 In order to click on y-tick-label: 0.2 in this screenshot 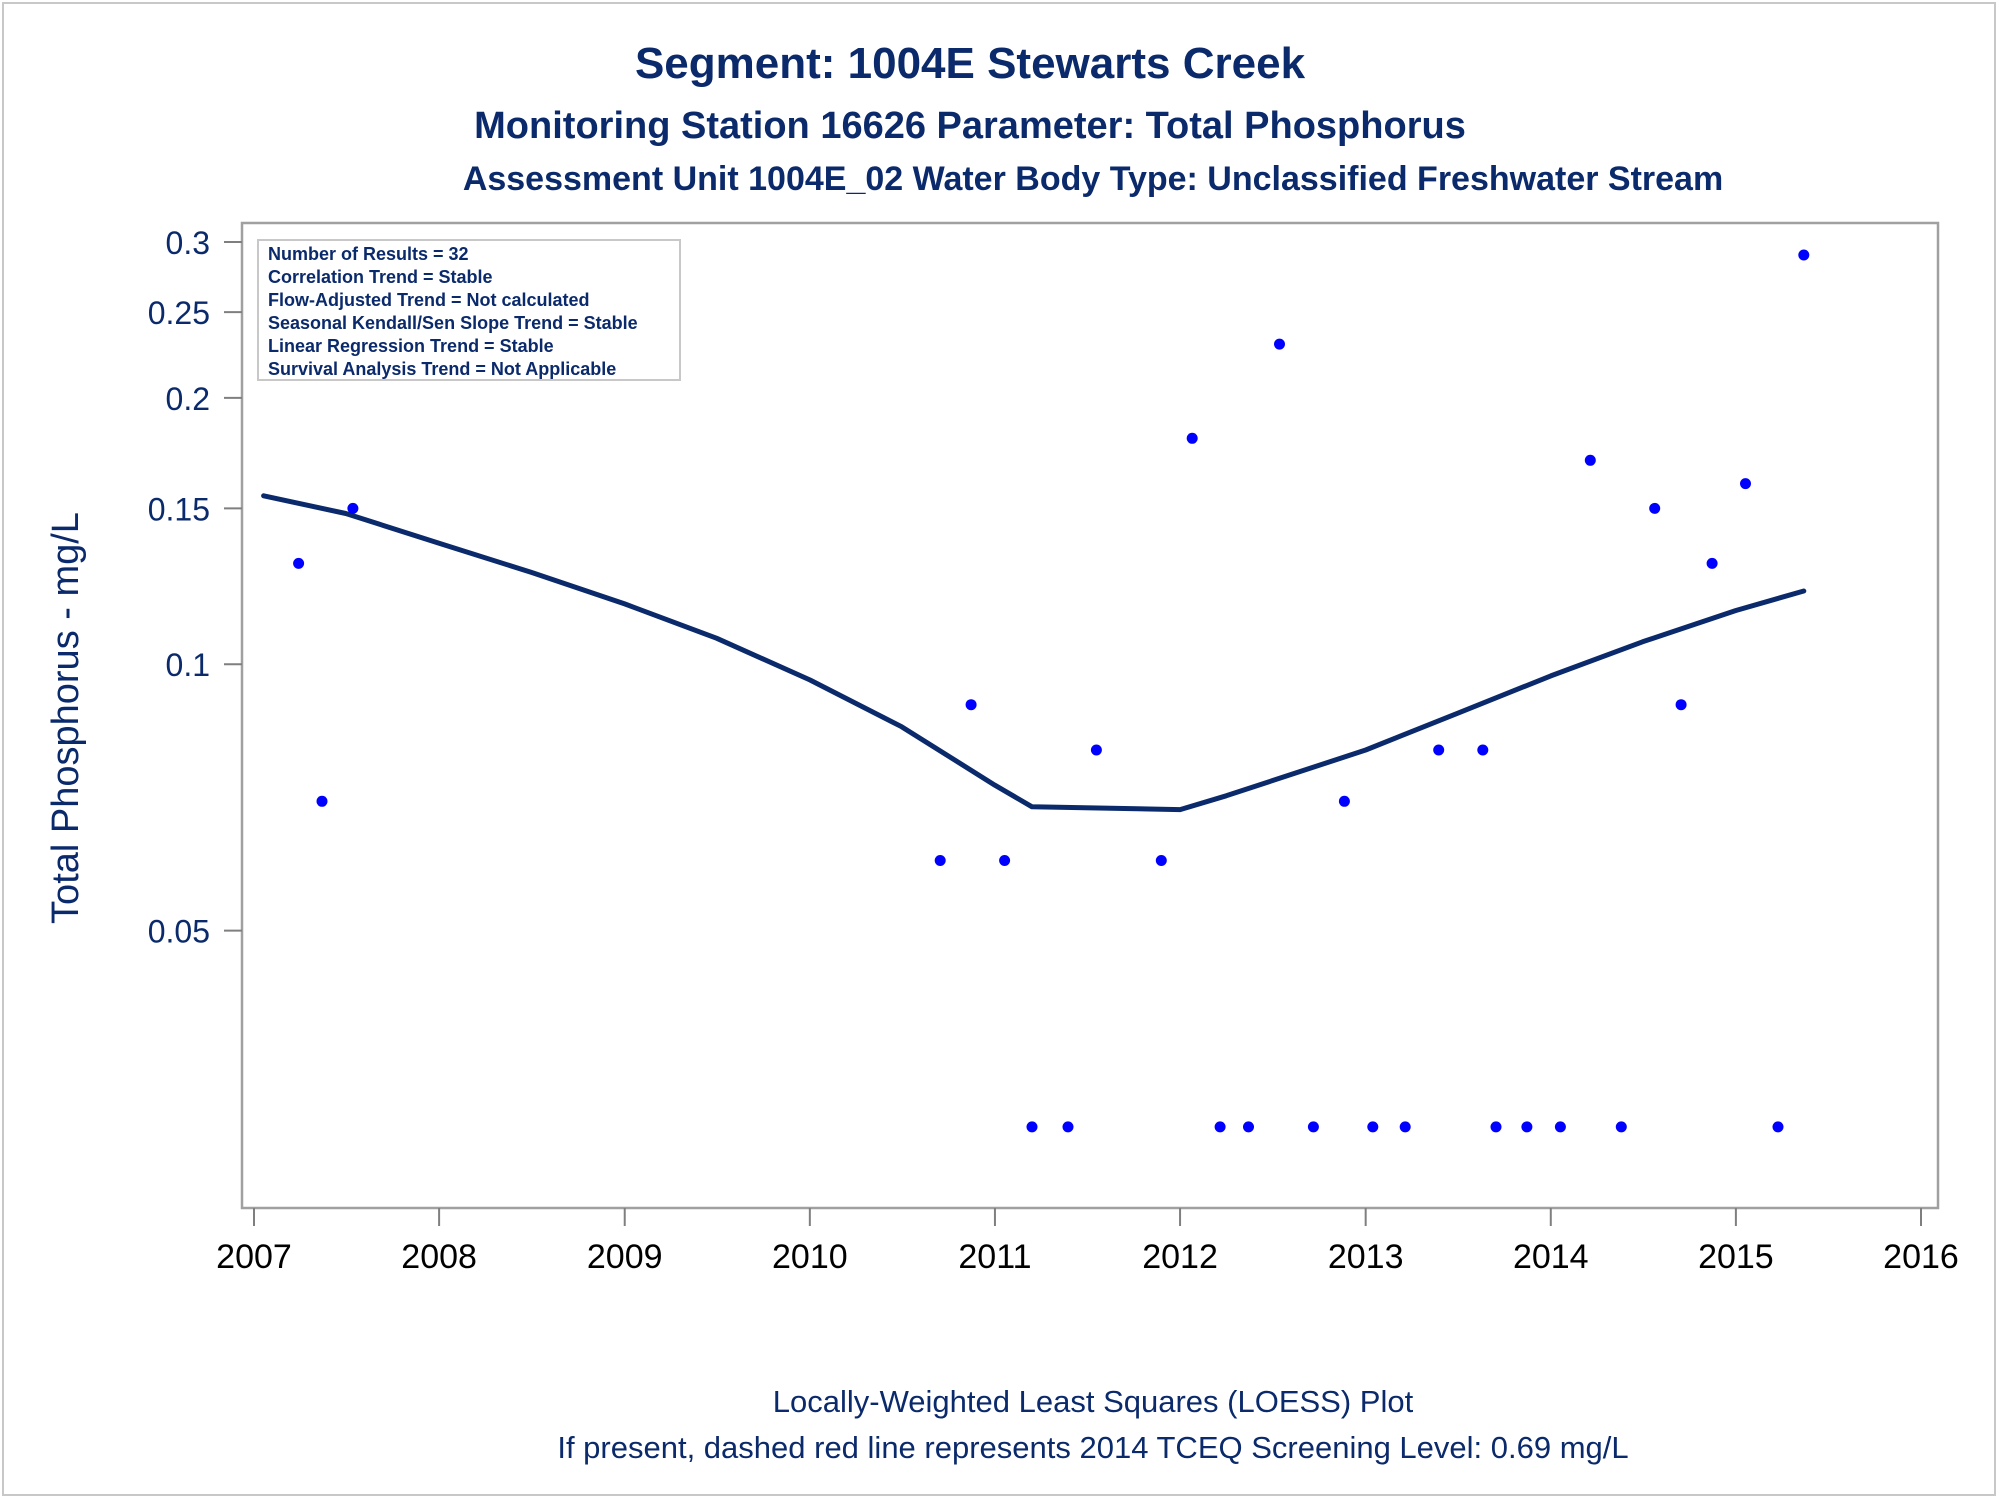, I will do `click(188, 399)`.